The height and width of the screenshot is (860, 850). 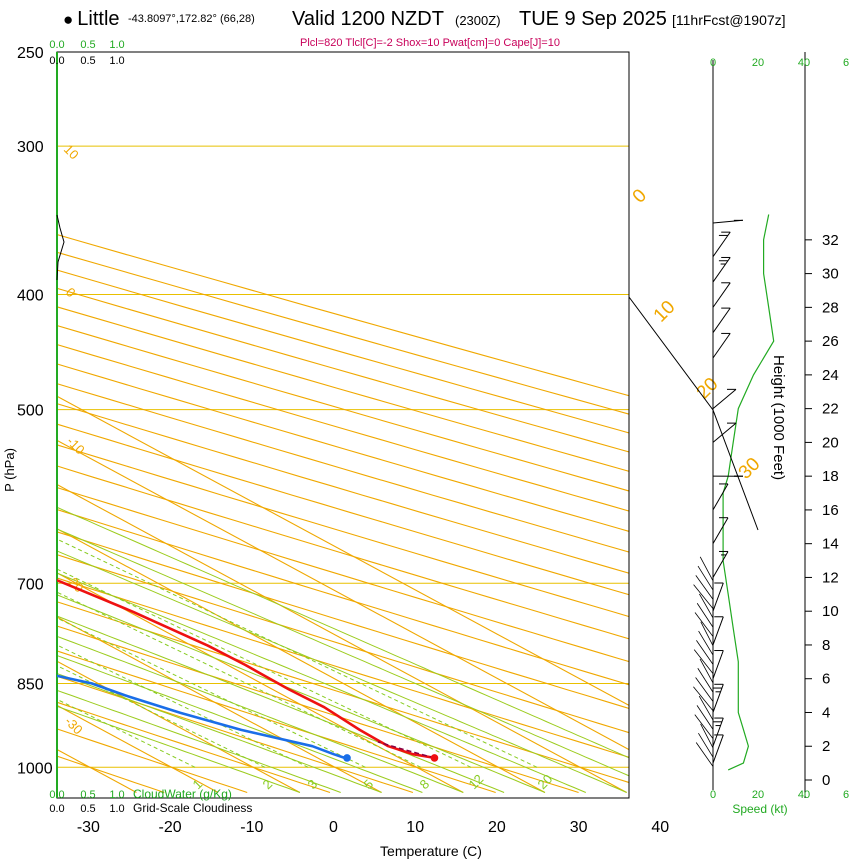 What do you see at coordinates (74, 726) in the screenshot?
I see `isotherm-label-4: -30` at bounding box center [74, 726].